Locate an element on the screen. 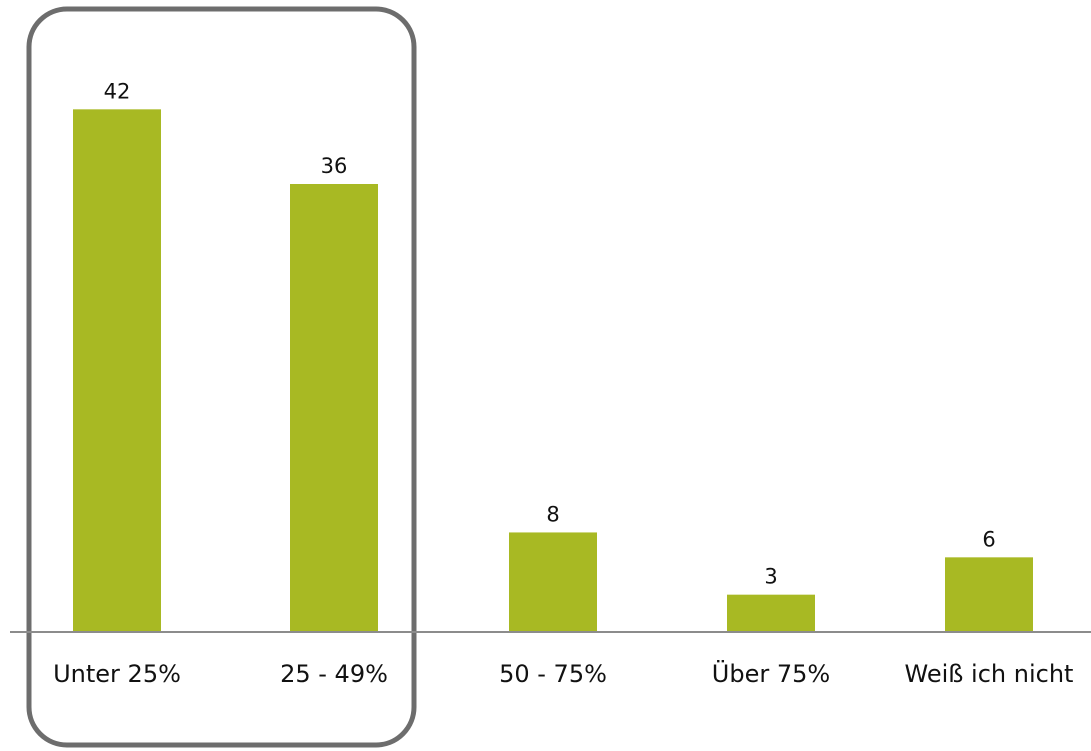  value-label-unter-25: 42 is located at coordinates (117, 91).